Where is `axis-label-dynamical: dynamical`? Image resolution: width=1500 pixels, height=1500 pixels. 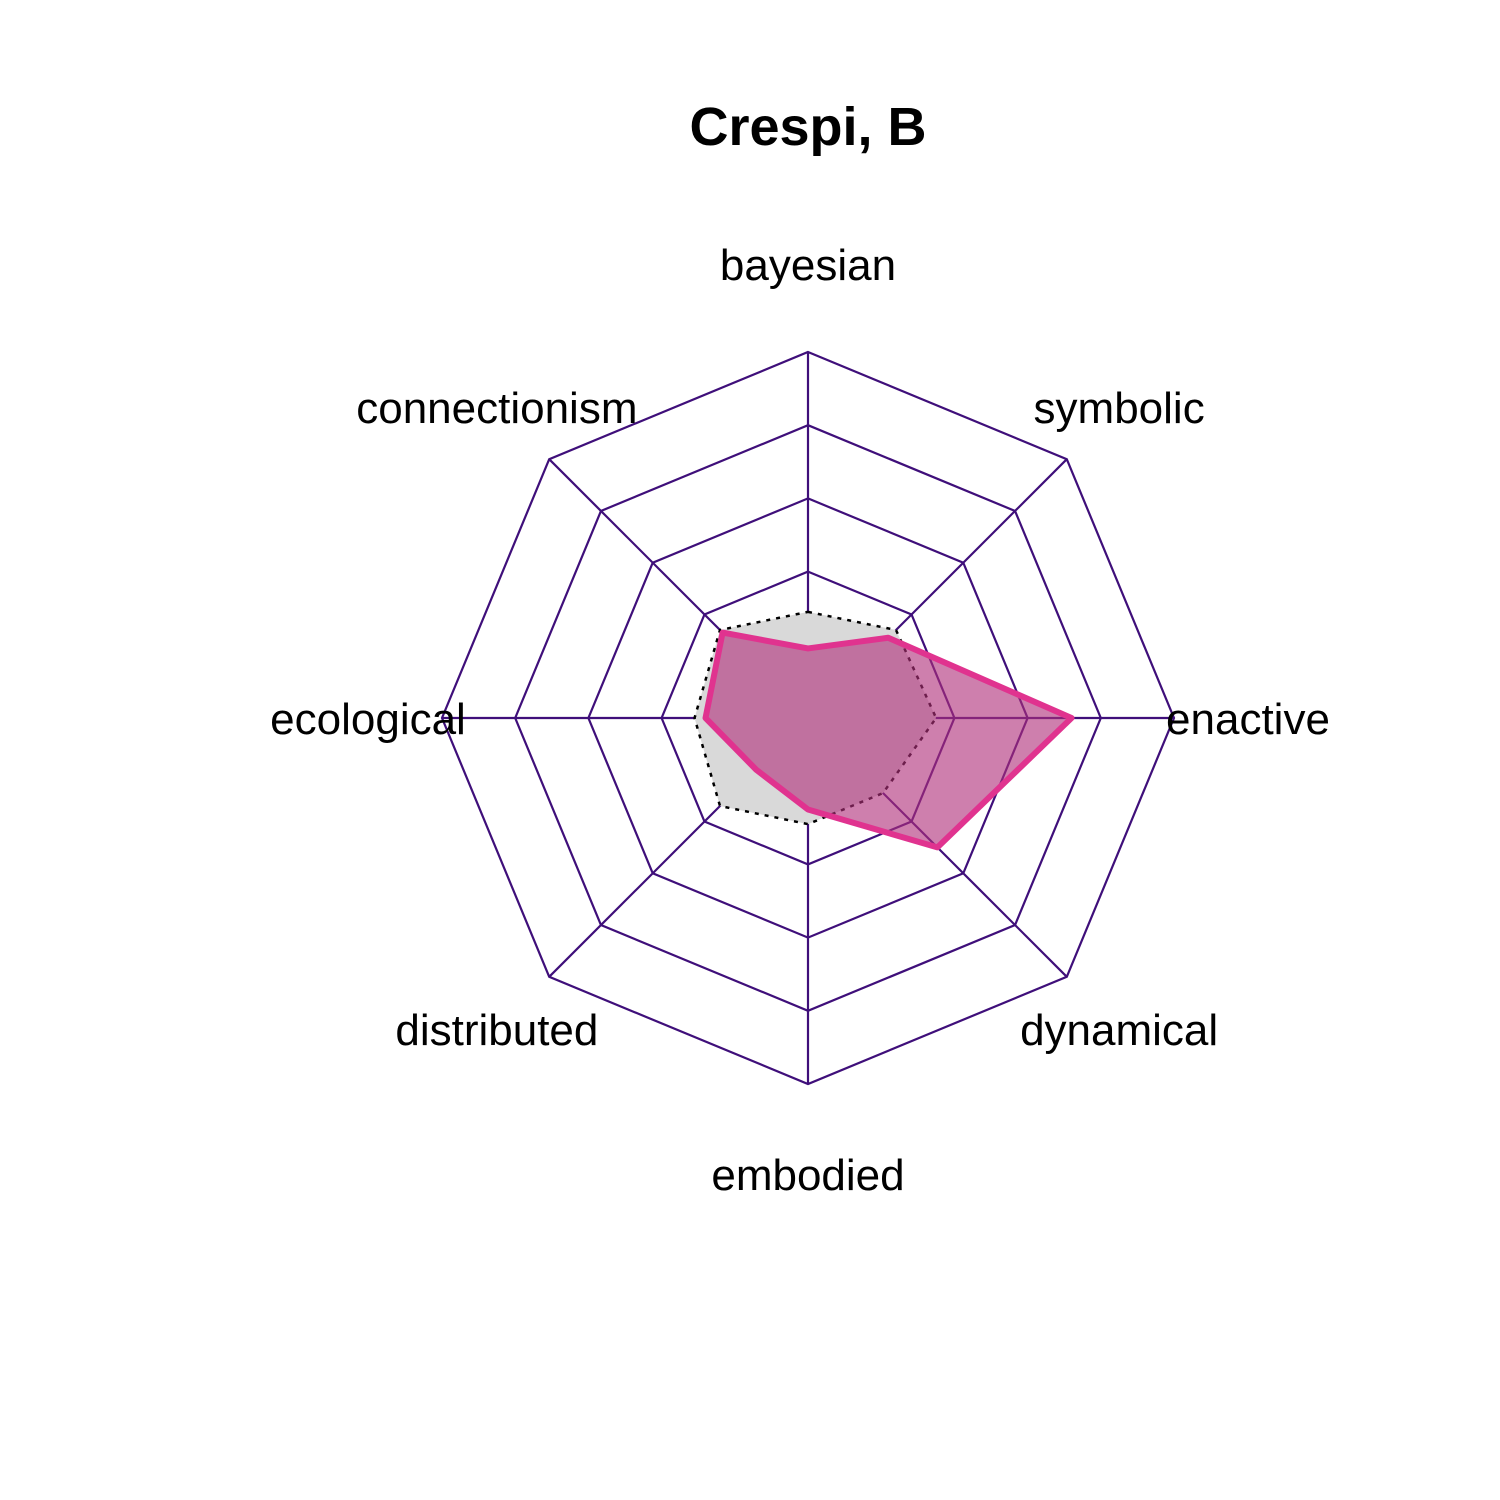
axis-label-dynamical: dynamical is located at coordinates (1119, 1030).